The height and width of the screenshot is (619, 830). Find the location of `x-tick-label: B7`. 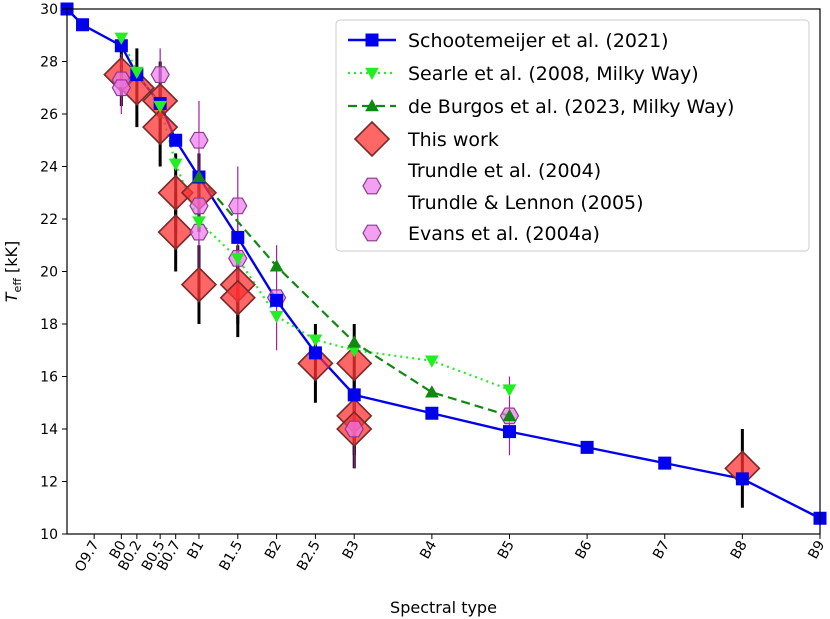

x-tick-label: B7 is located at coordinates (661, 550).